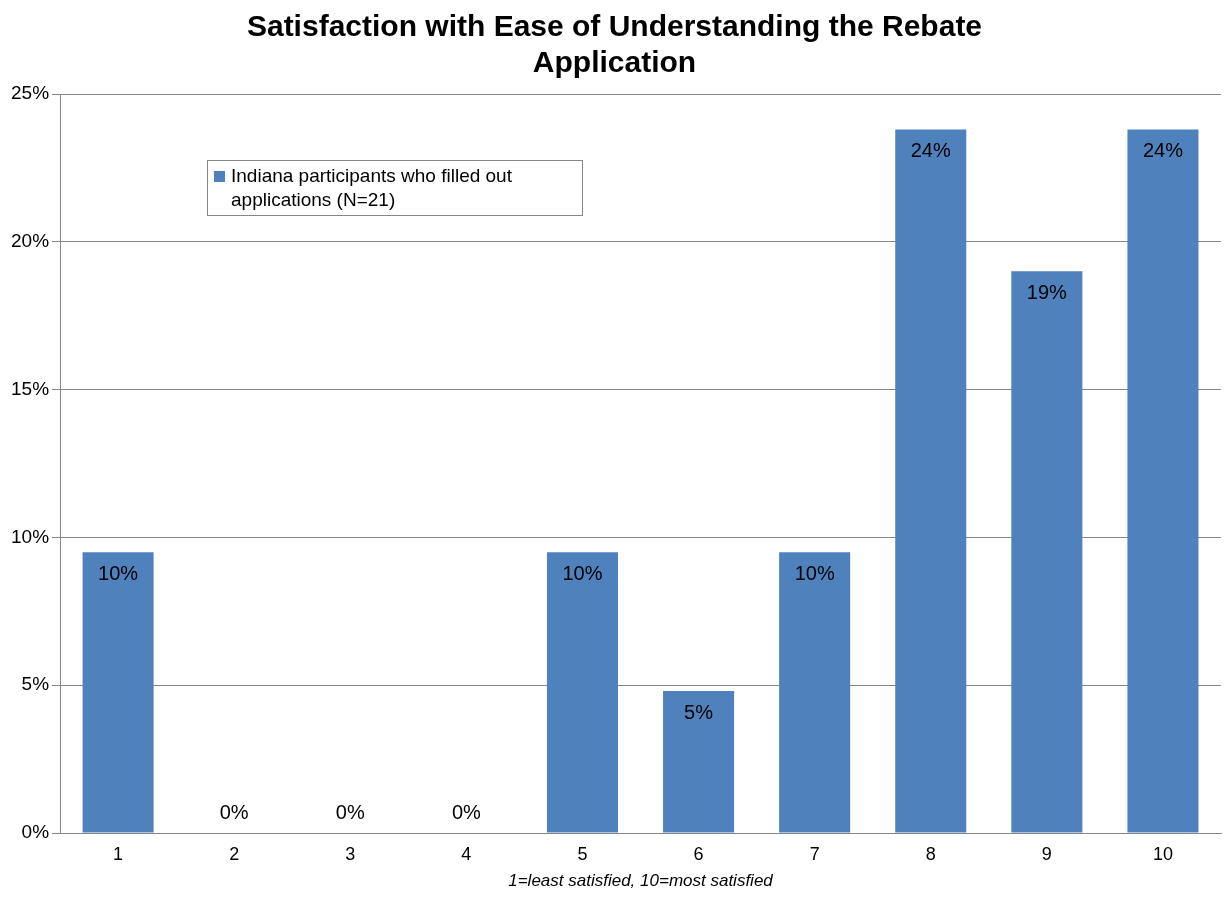  What do you see at coordinates (699, 711) in the screenshot?
I see `data-label: 5%` at bounding box center [699, 711].